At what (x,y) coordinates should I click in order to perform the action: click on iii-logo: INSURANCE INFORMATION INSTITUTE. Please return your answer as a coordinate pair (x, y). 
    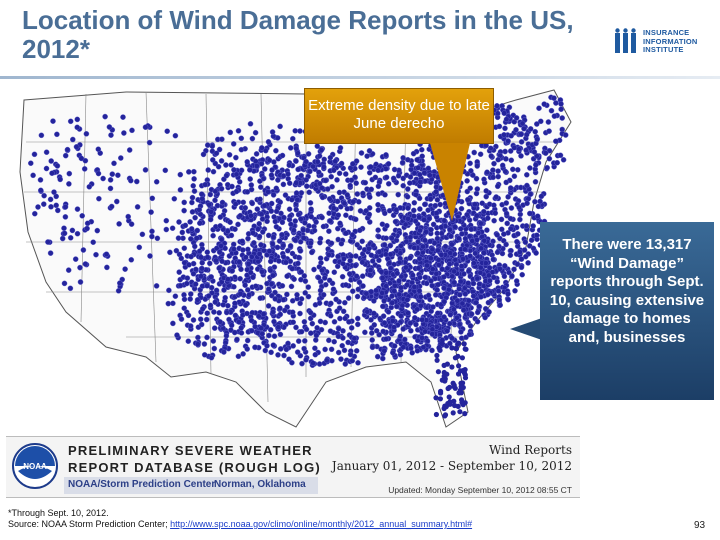
    Looking at the image, I should click on (663, 42).